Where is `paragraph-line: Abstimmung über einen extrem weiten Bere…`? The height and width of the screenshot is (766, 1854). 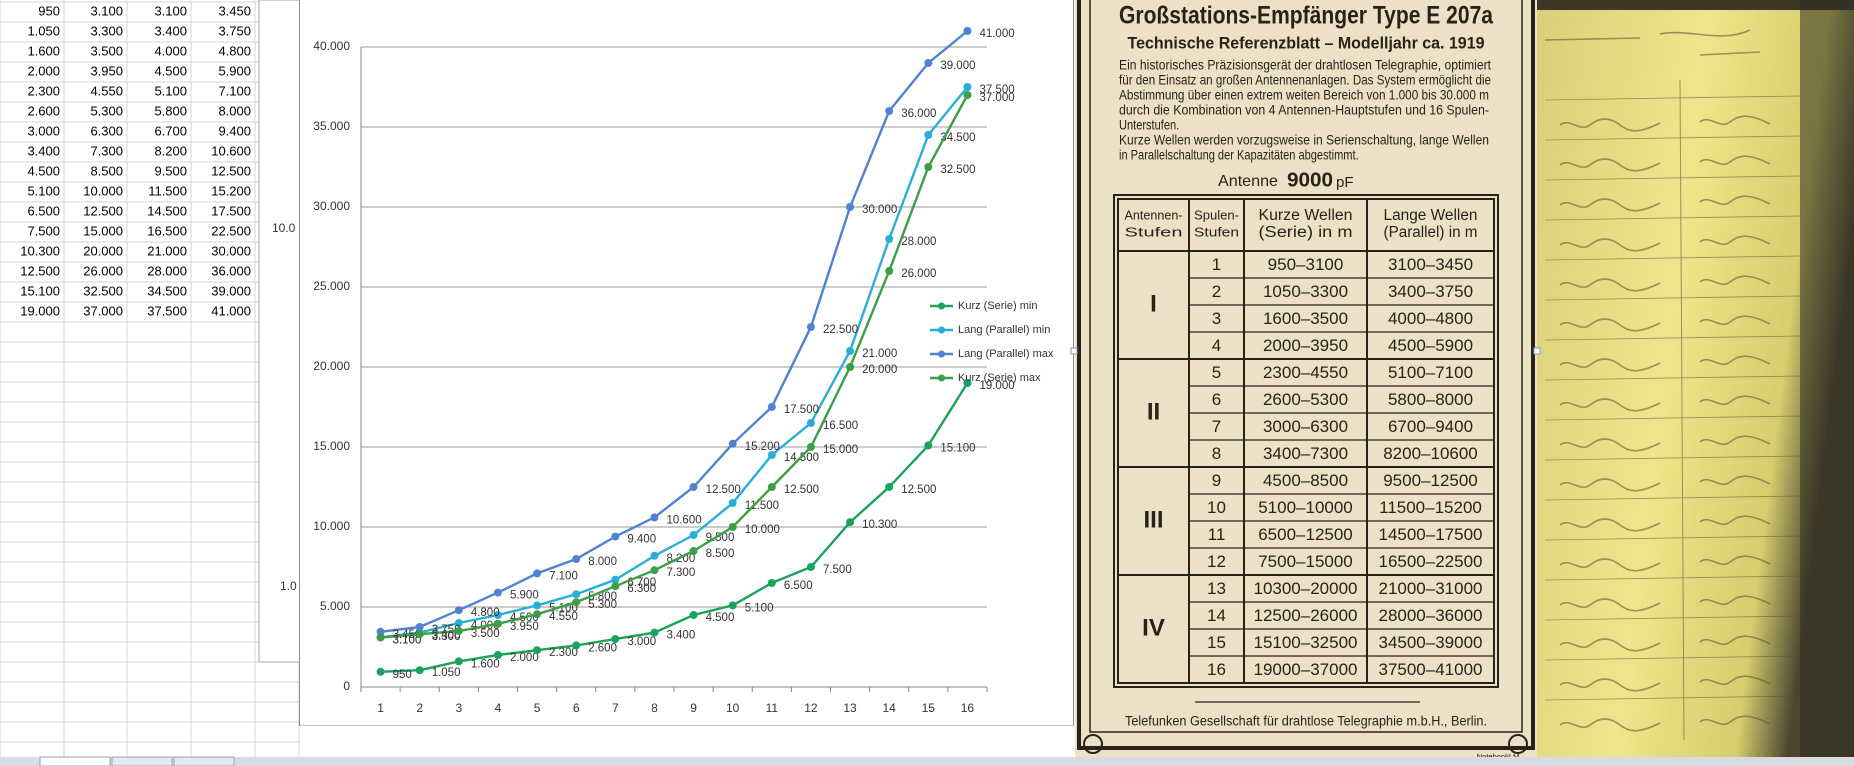
paragraph-line: Abstimmung über einen extrem weiten Bere… is located at coordinates (1304, 95).